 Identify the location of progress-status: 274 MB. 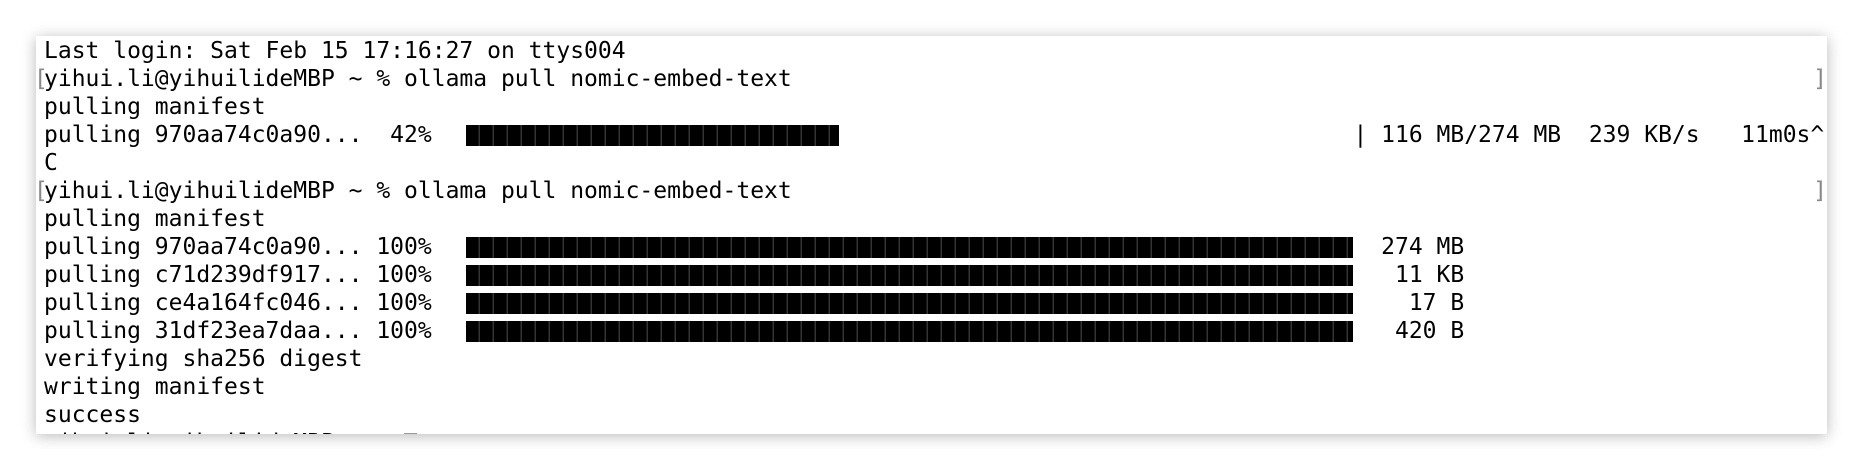
(1409, 247).